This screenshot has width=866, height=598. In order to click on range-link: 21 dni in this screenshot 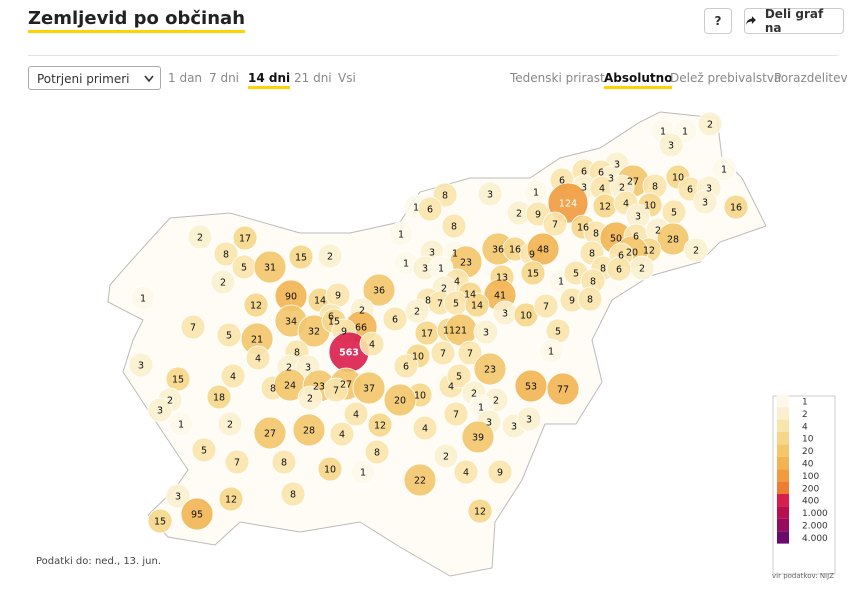, I will do `click(313, 78)`.